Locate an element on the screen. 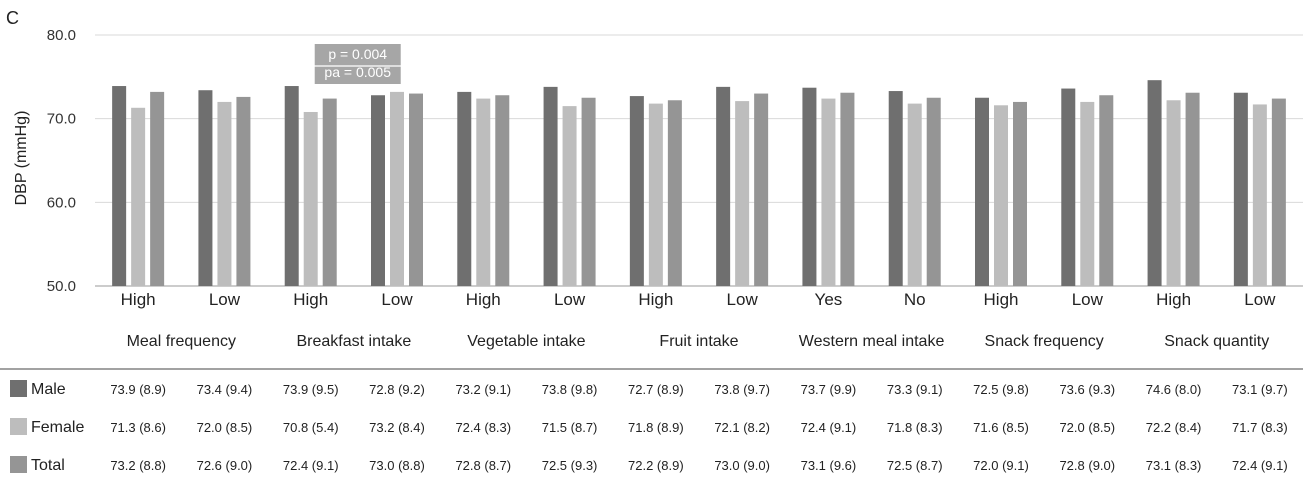 The width and height of the screenshot is (1303, 480). table-cell: 73.7 (9.9) is located at coordinates (829, 389).